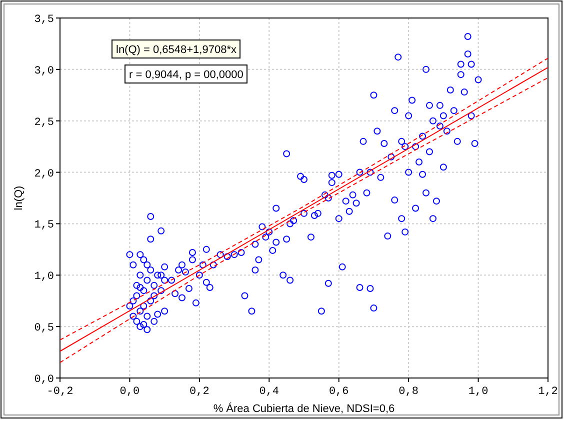 The height and width of the screenshot is (421, 565). Describe the element at coordinates (200, 392) in the screenshot. I see `x-tick-label: 0,2` at that location.